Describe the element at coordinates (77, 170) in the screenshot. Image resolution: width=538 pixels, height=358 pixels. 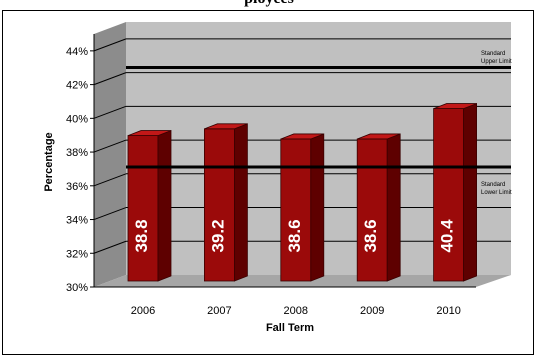
I see `y-tick-labels: 30% 32% 34% 36% 38% 40% 42% 44%` at that location.